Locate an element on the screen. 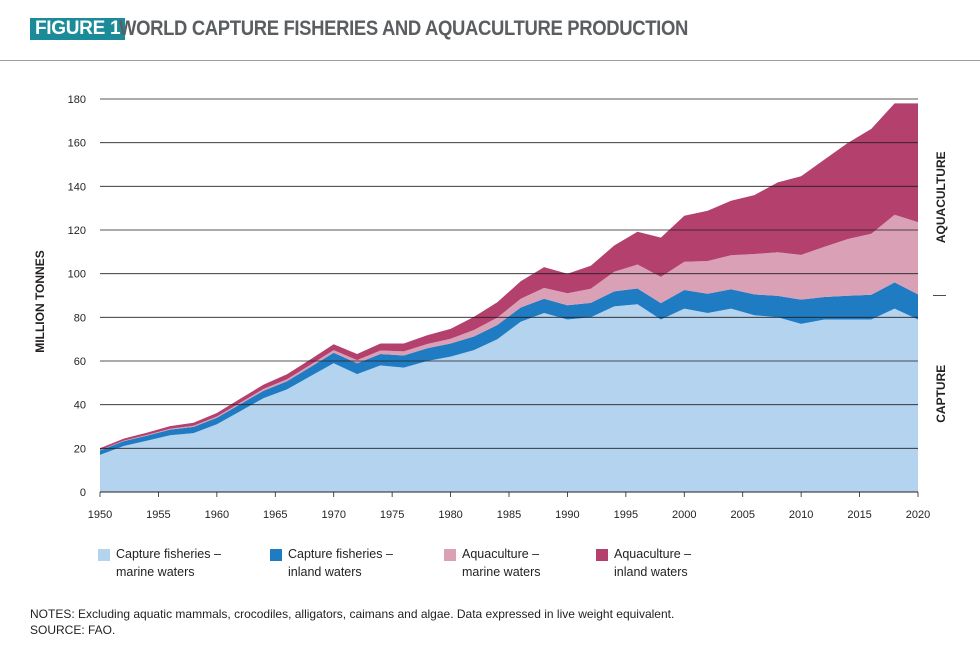 This screenshot has width=980, height=650. y-tick-label: 0 is located at coordinates (83, 493).